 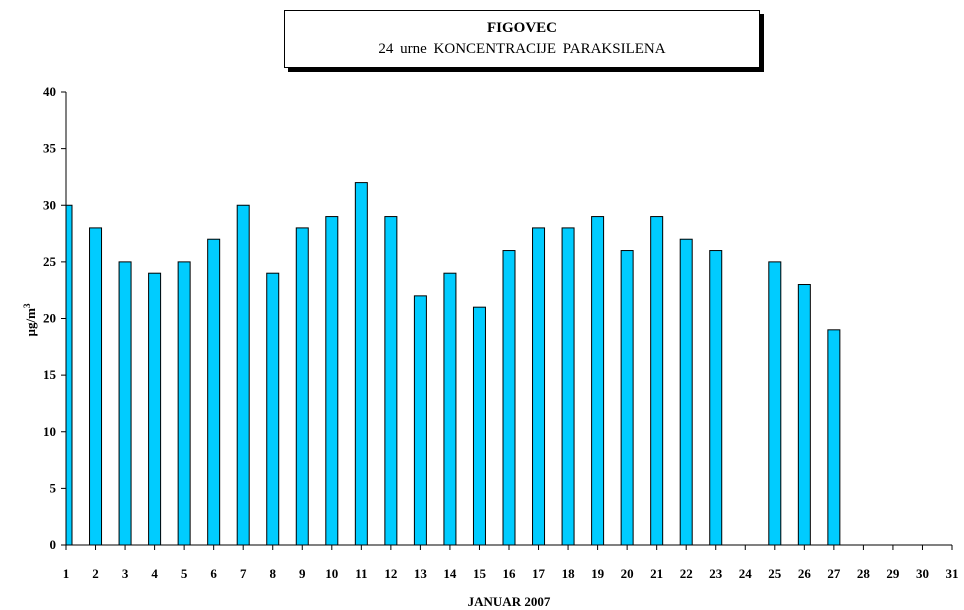 I want to click on x-tick-label-9: 9, so click(x=302, y=573).